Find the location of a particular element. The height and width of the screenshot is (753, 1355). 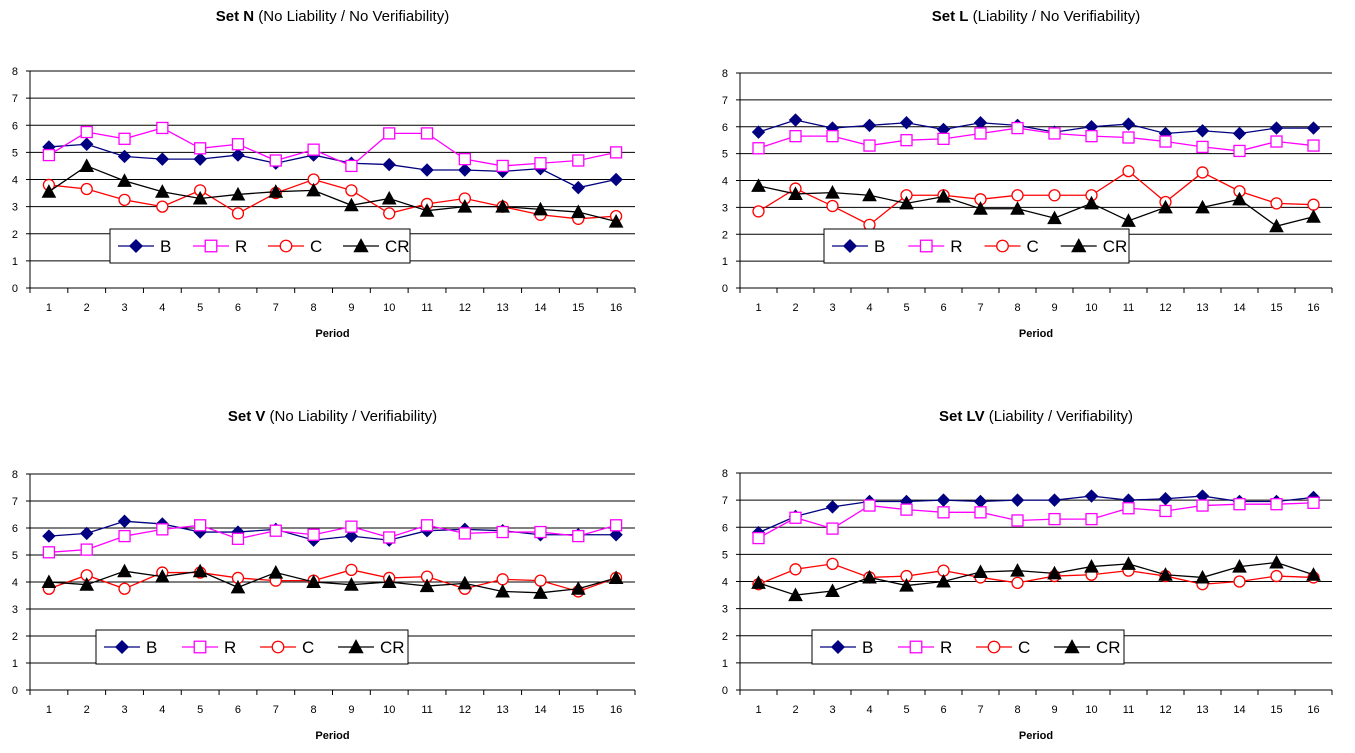

y-tick-label: 2 is located at coordinates (725, 637).